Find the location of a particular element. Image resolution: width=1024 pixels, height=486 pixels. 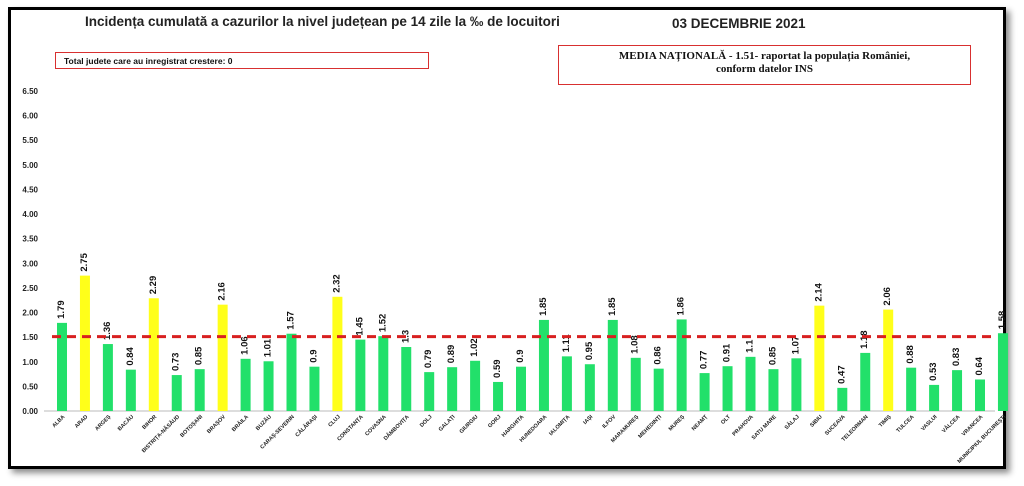

bar-value-label: 0.53 is located at coordinates (933, 371).